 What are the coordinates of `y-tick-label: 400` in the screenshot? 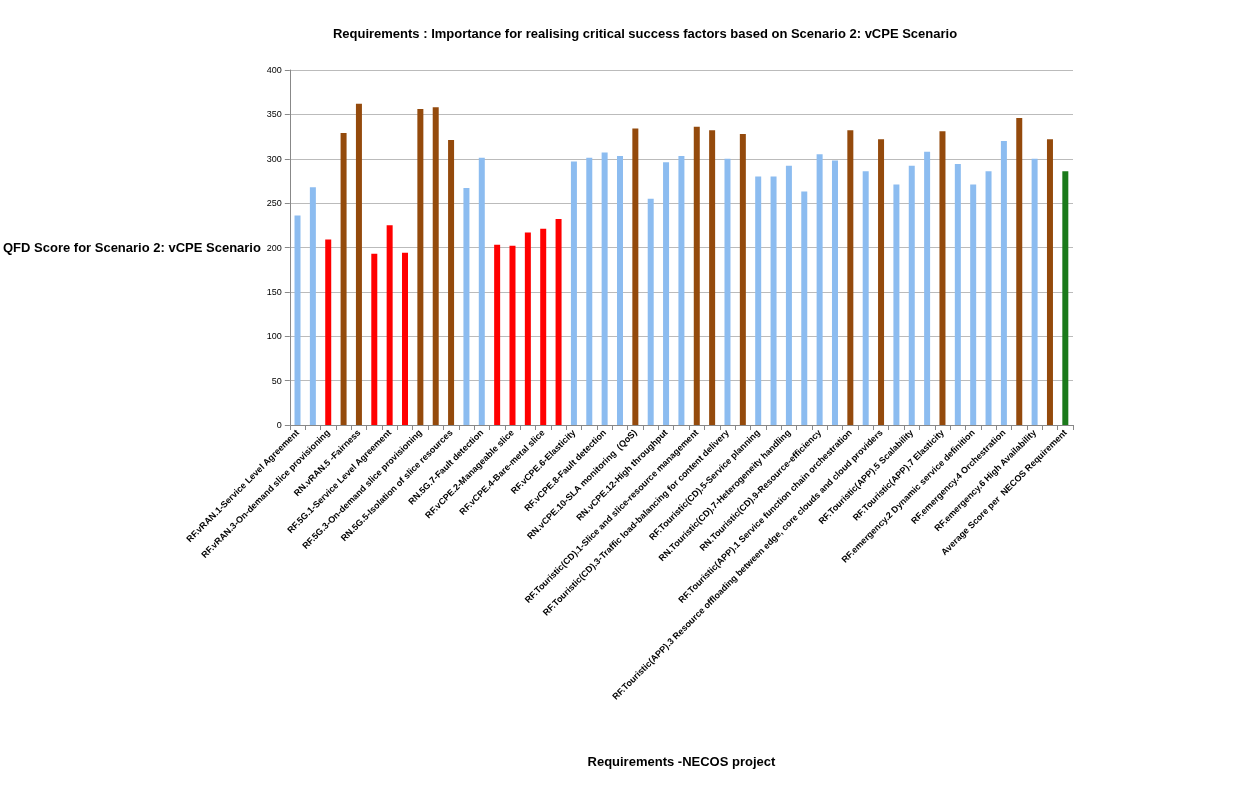 It's located at (274, 70).